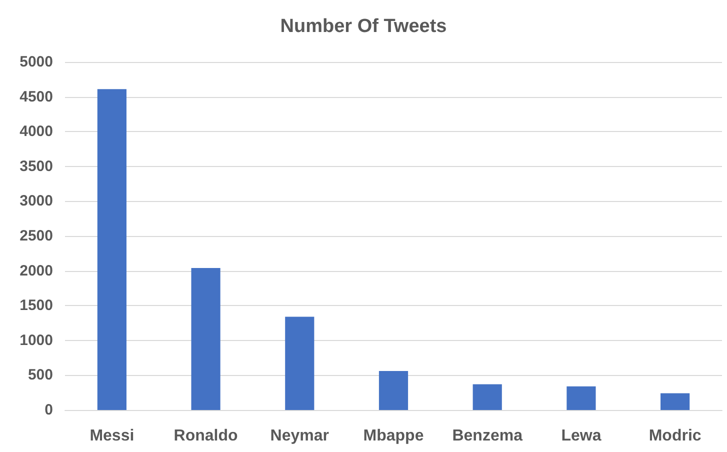 This screenshot has width=727, height=452. I want to click on x-tick-label: Benzema, so click(487, 436).